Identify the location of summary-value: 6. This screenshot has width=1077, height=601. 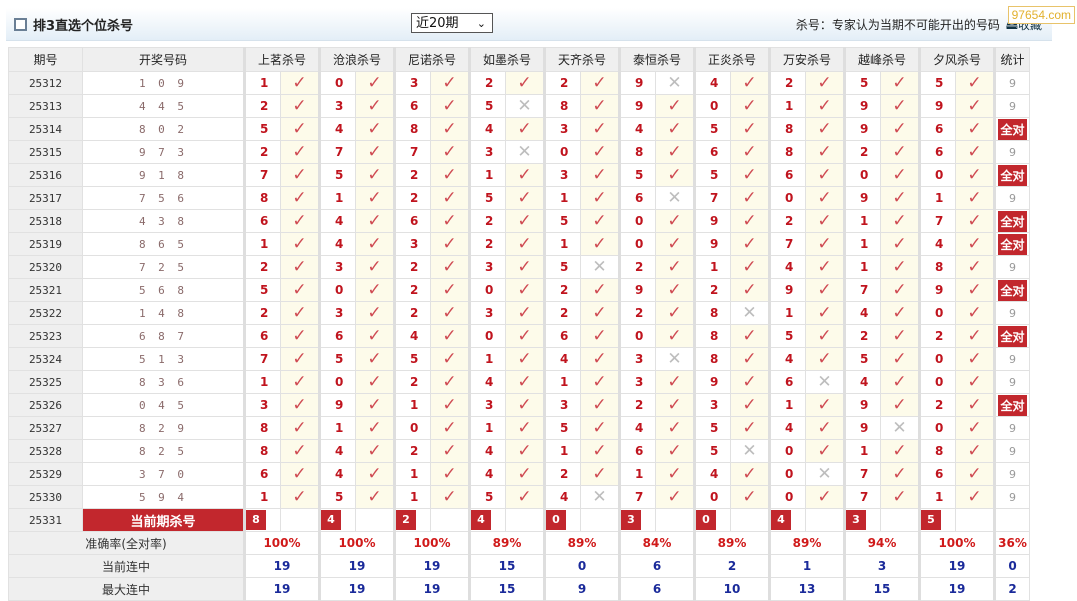
(656, 566).